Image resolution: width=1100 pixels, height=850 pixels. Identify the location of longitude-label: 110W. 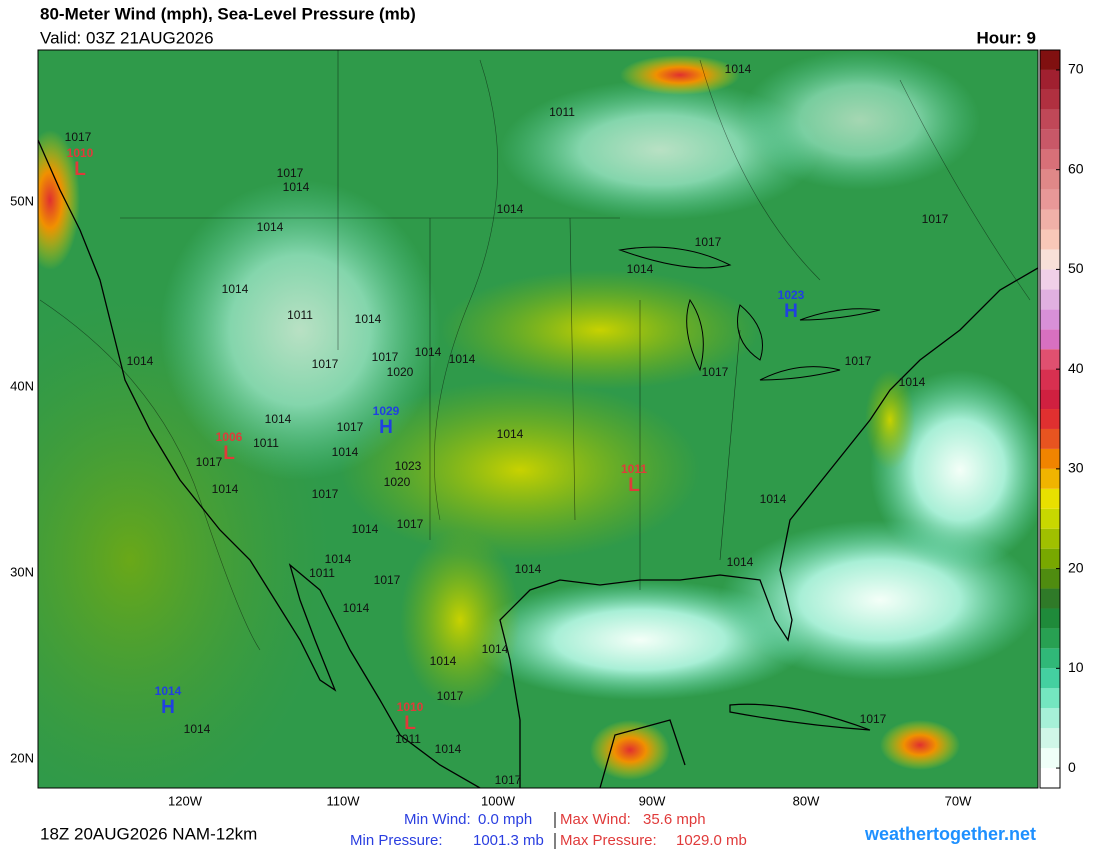
(344, 800).